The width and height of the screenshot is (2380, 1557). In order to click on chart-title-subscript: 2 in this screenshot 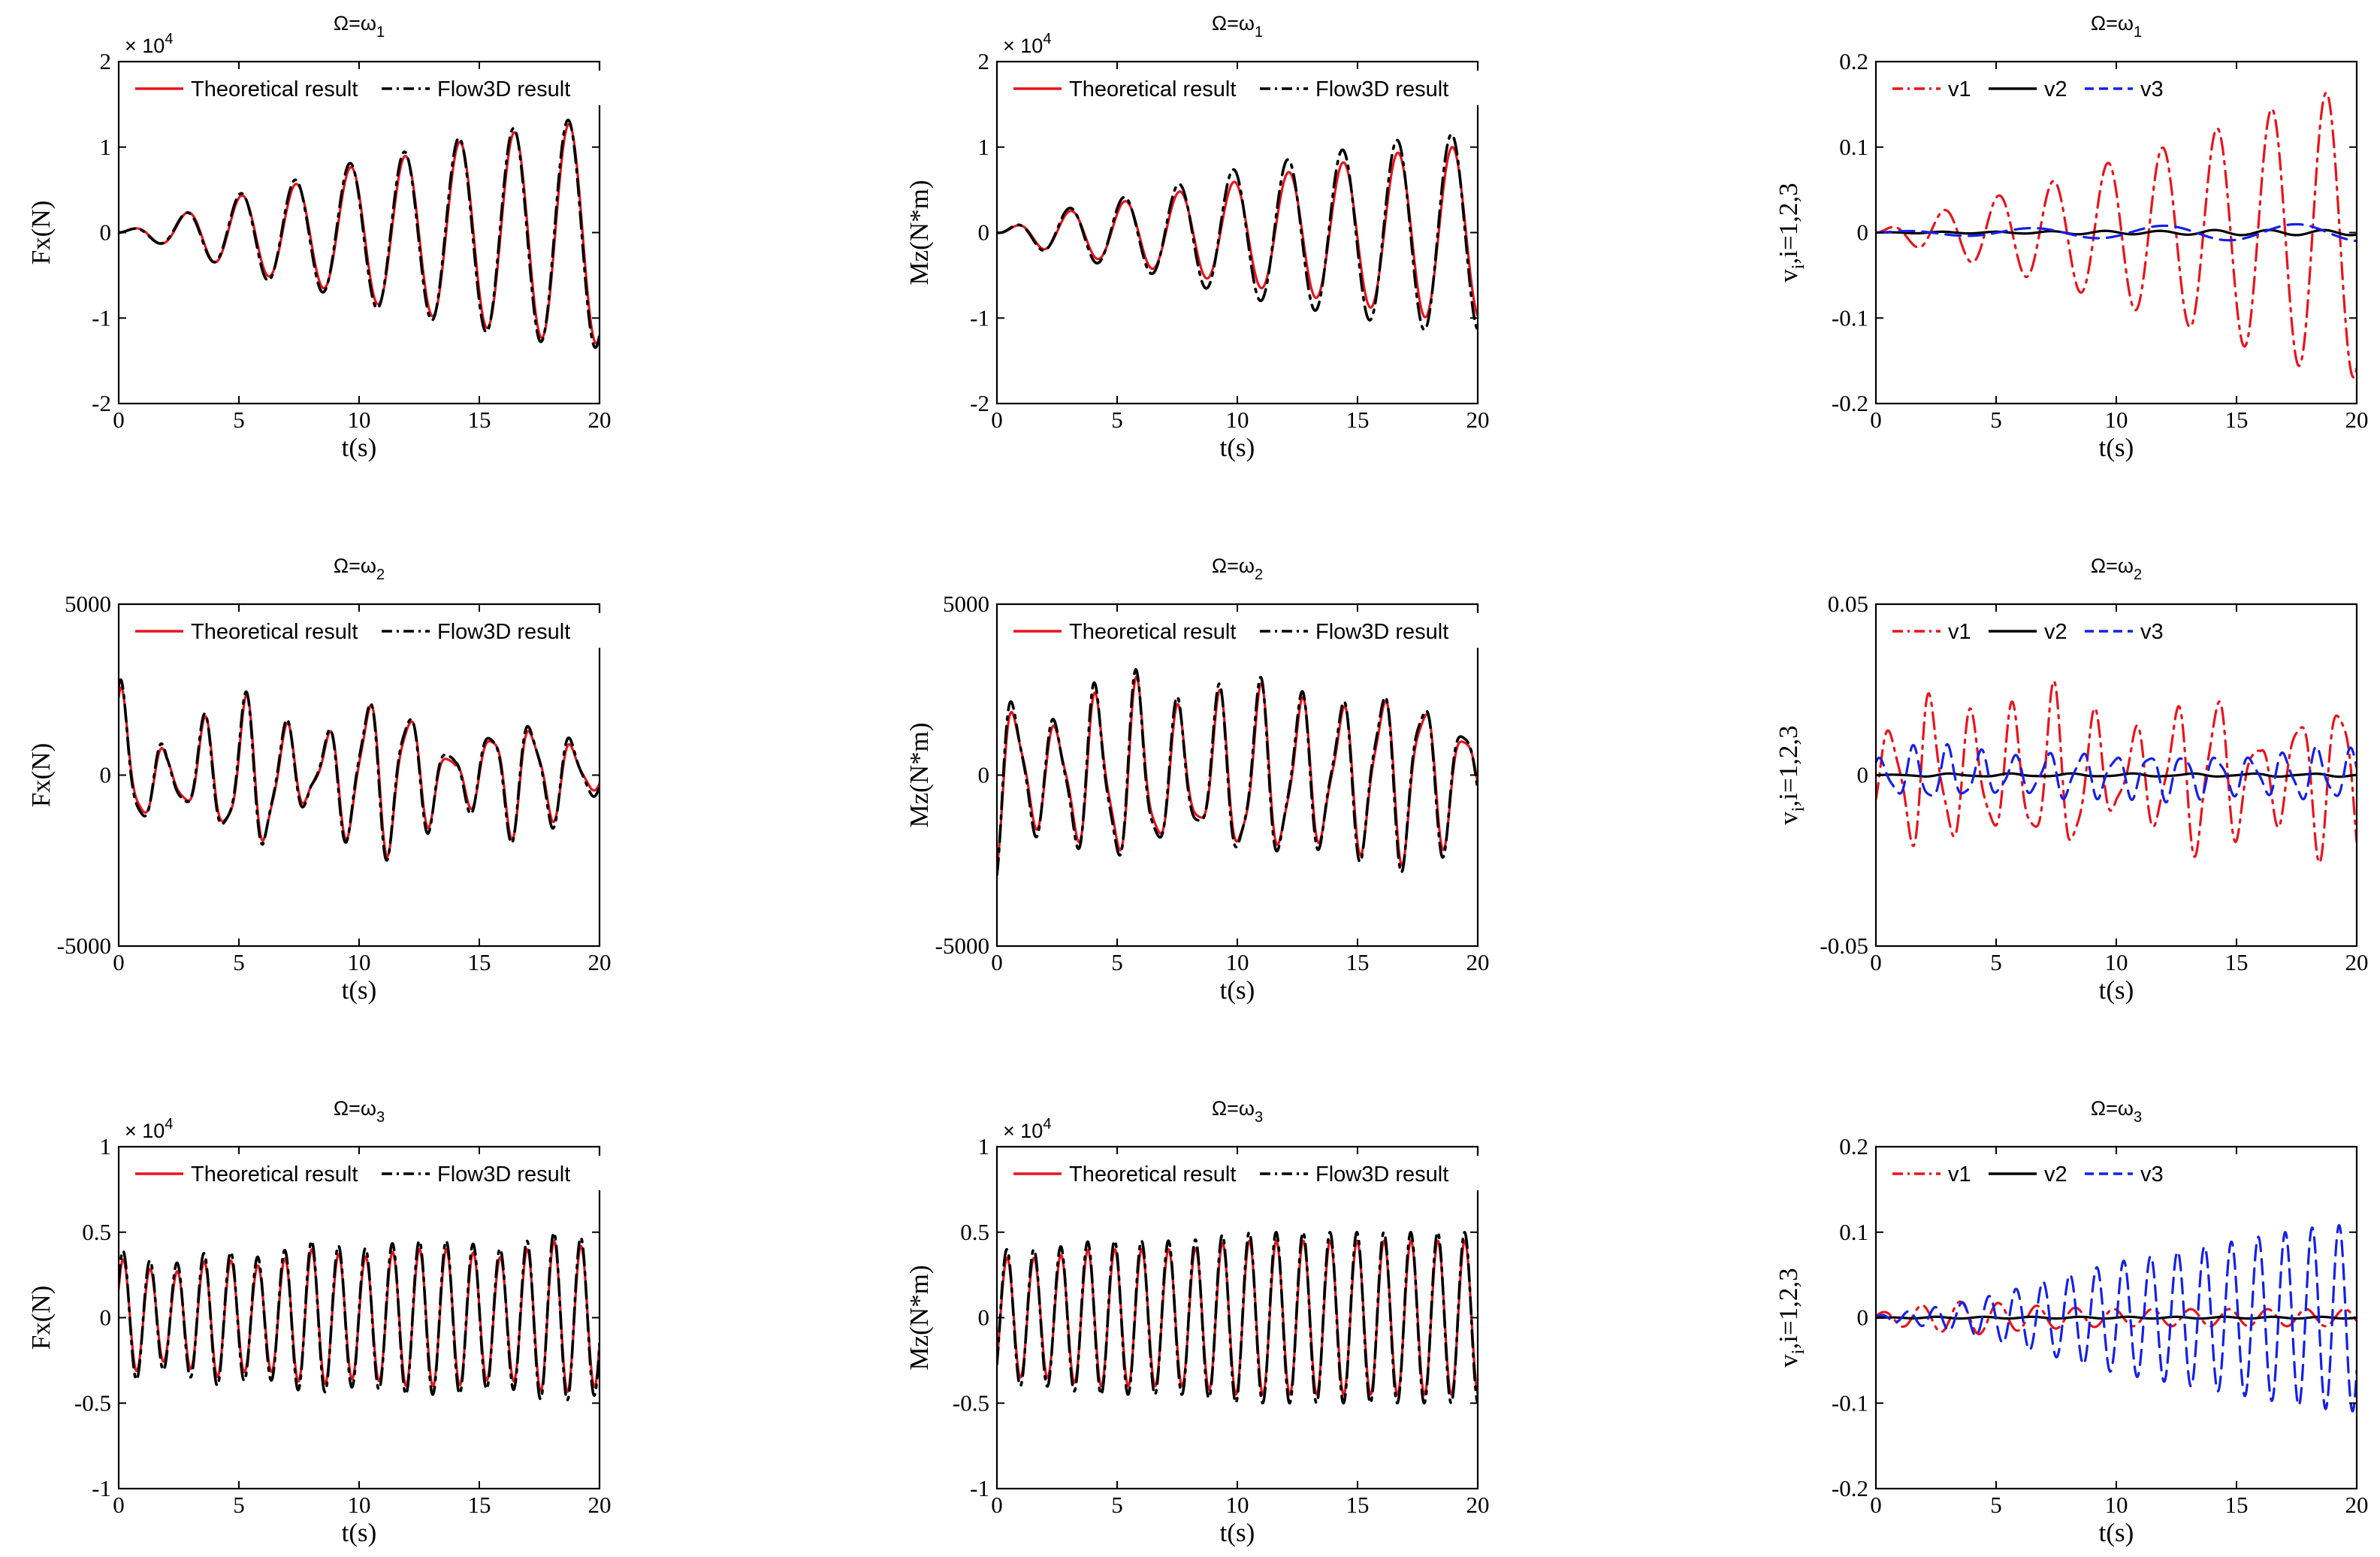, I will do `click(1259, 575)`.